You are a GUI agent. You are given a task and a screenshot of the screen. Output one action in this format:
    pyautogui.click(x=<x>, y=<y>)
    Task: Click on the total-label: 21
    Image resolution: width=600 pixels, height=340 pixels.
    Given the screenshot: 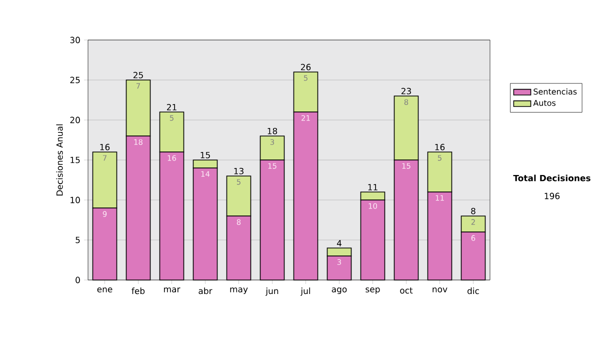 What is the action you would take?
    pyautogui.click(x=171, y=107)
    